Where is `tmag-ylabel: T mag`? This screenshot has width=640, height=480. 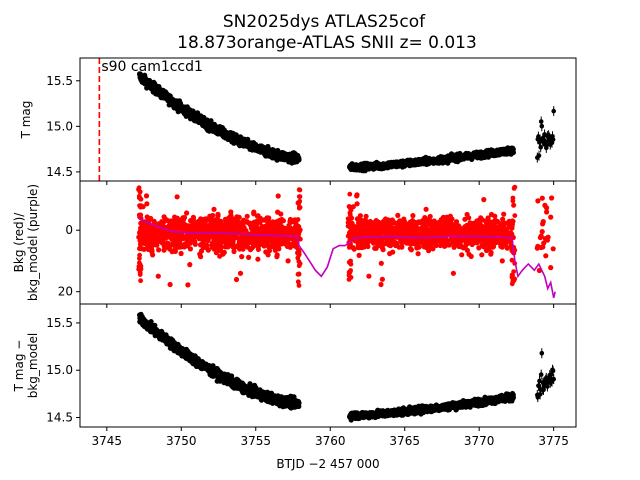
tmag-ylabel: T mag is located at coordinates (26, 120).